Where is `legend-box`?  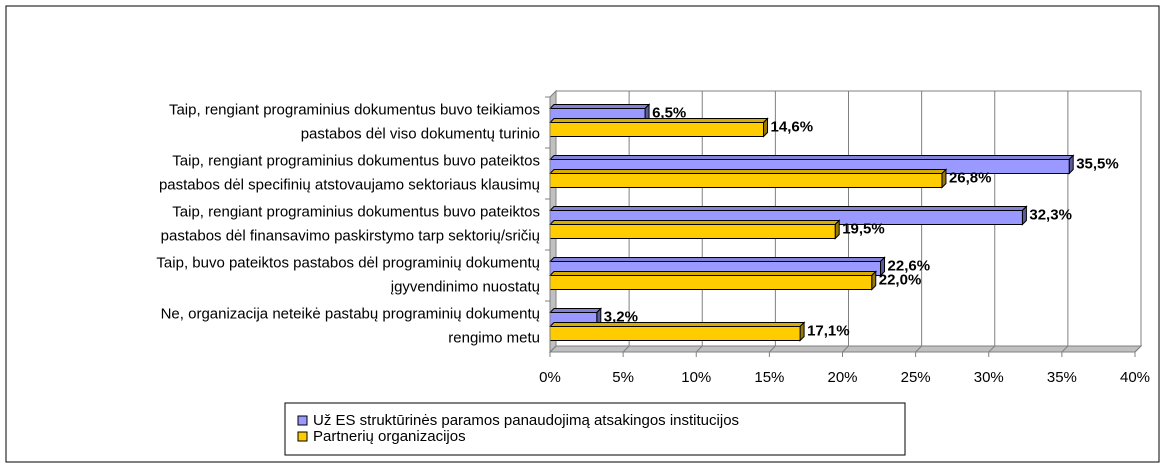
legend-box is located at coordinates (595, 429).